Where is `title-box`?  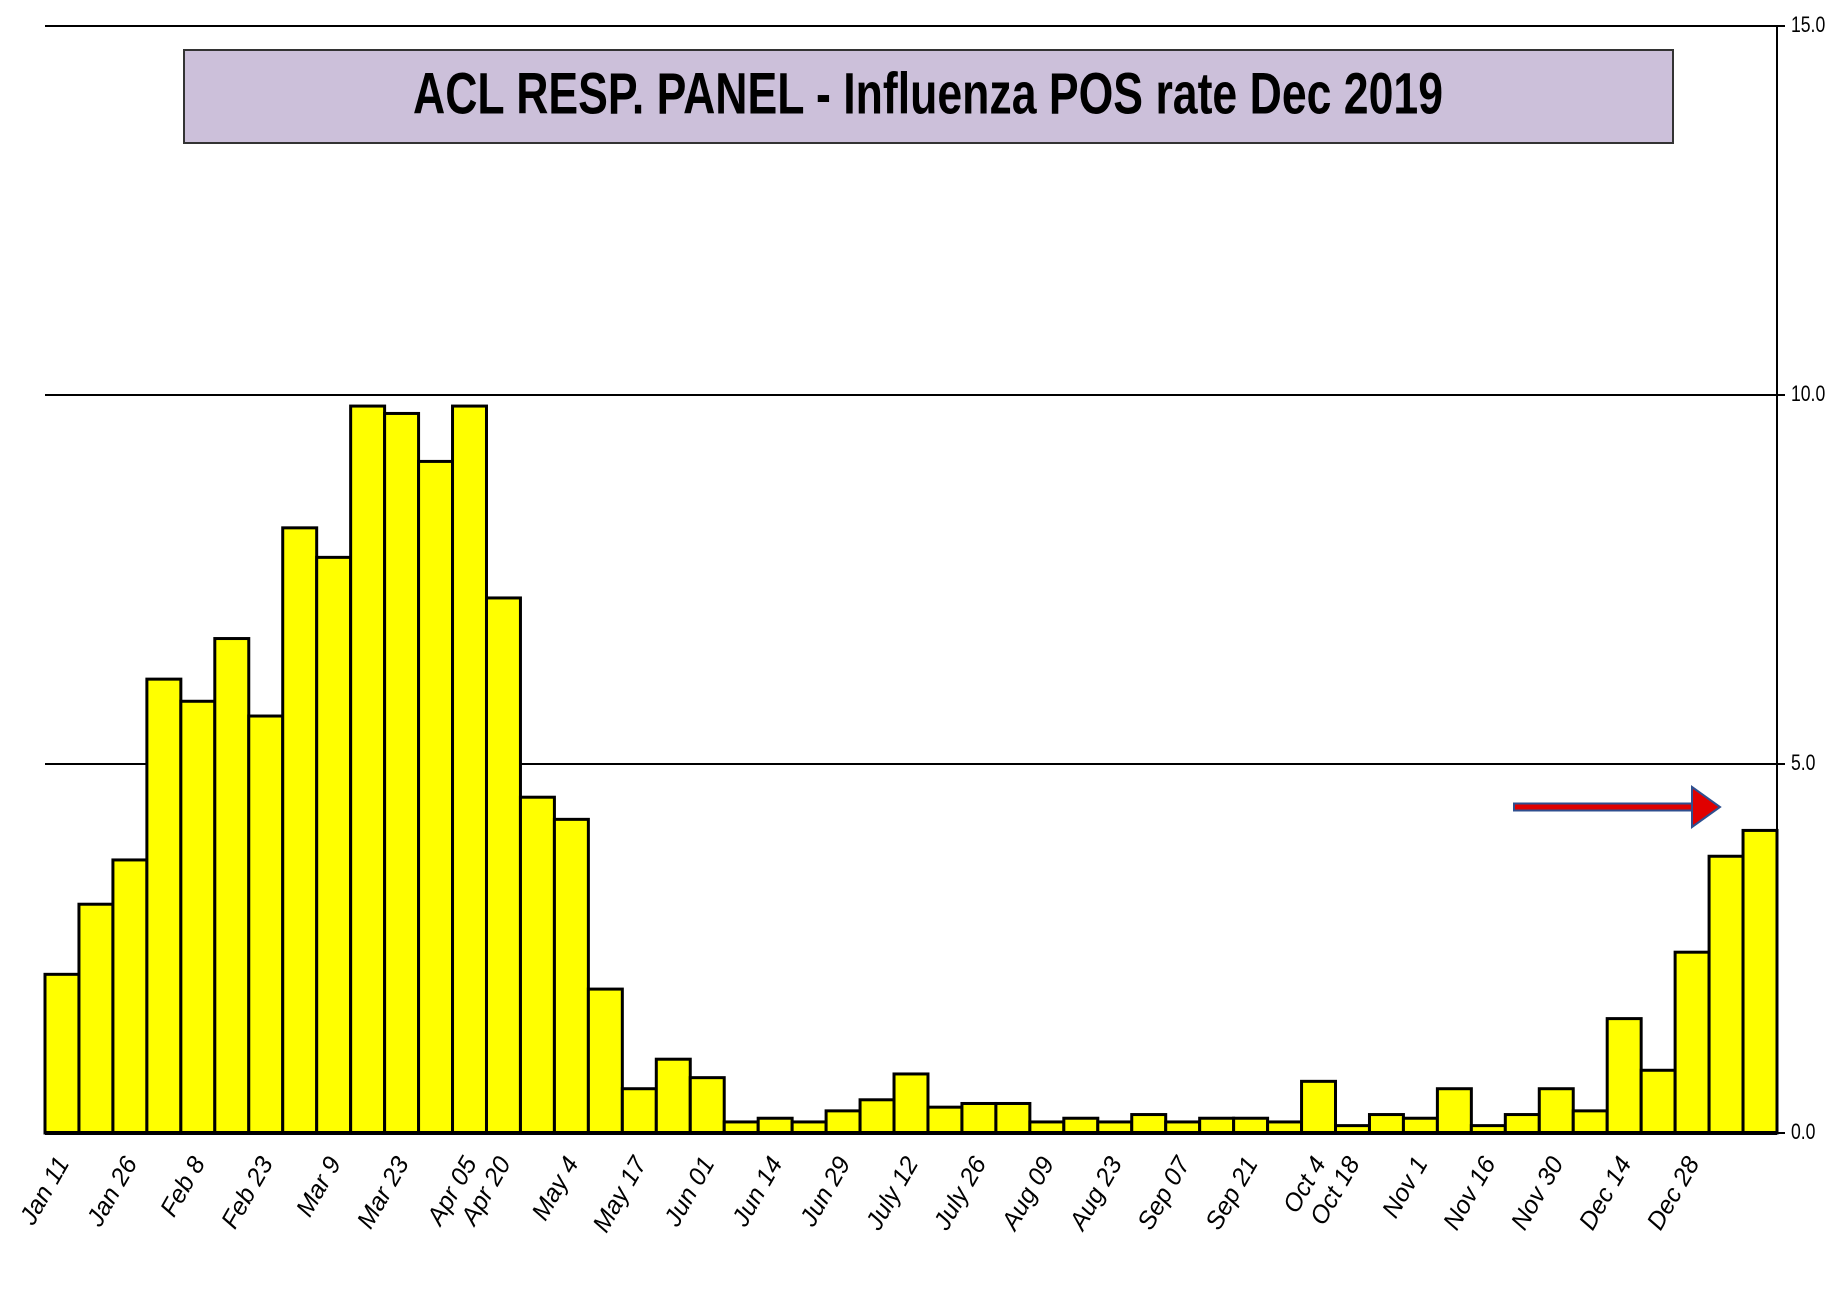
title-box is located at coordinates (928, 96).